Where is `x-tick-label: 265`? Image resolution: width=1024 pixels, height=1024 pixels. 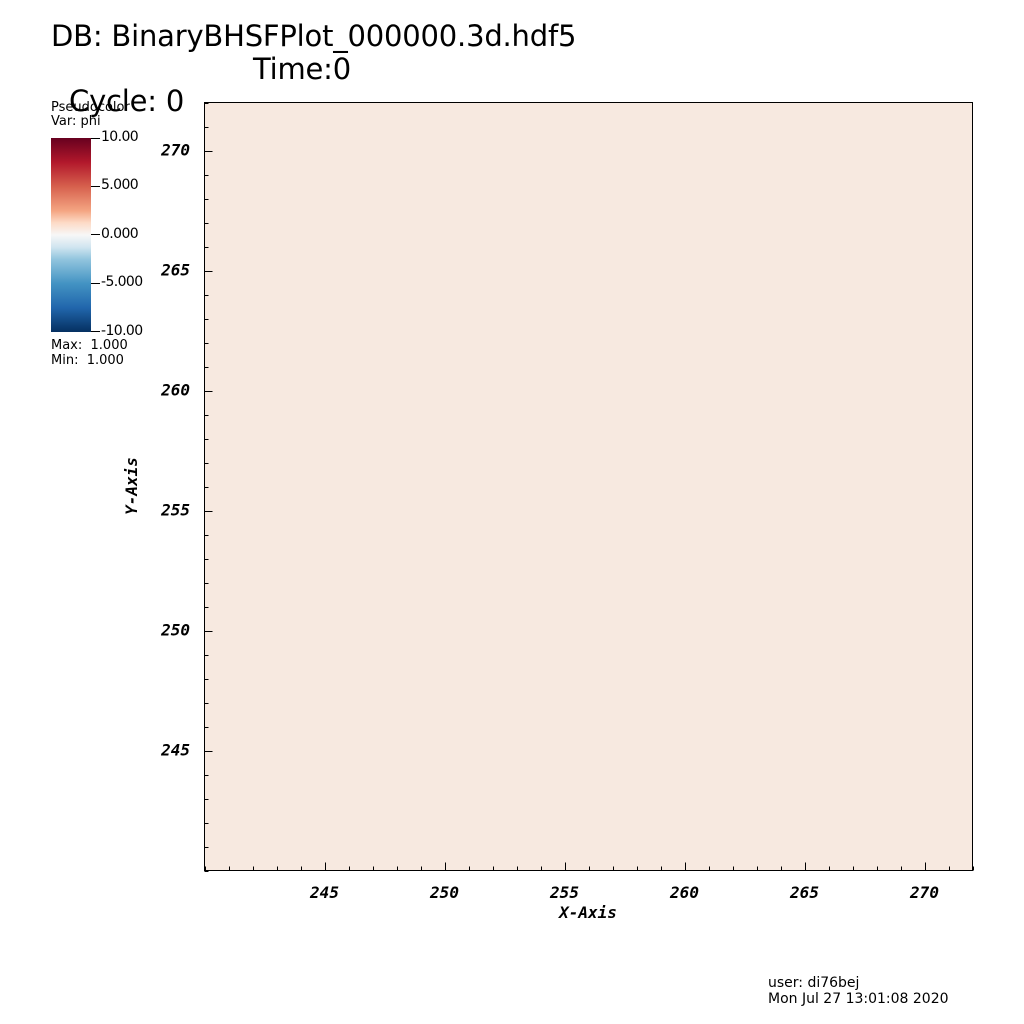 x-tick-label: 265 is located at coordinates (804, 892).